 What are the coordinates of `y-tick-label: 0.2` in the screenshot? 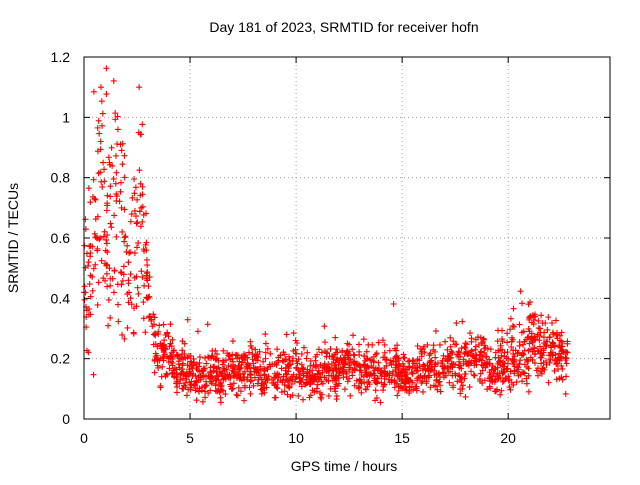 It's located at (61, 359).